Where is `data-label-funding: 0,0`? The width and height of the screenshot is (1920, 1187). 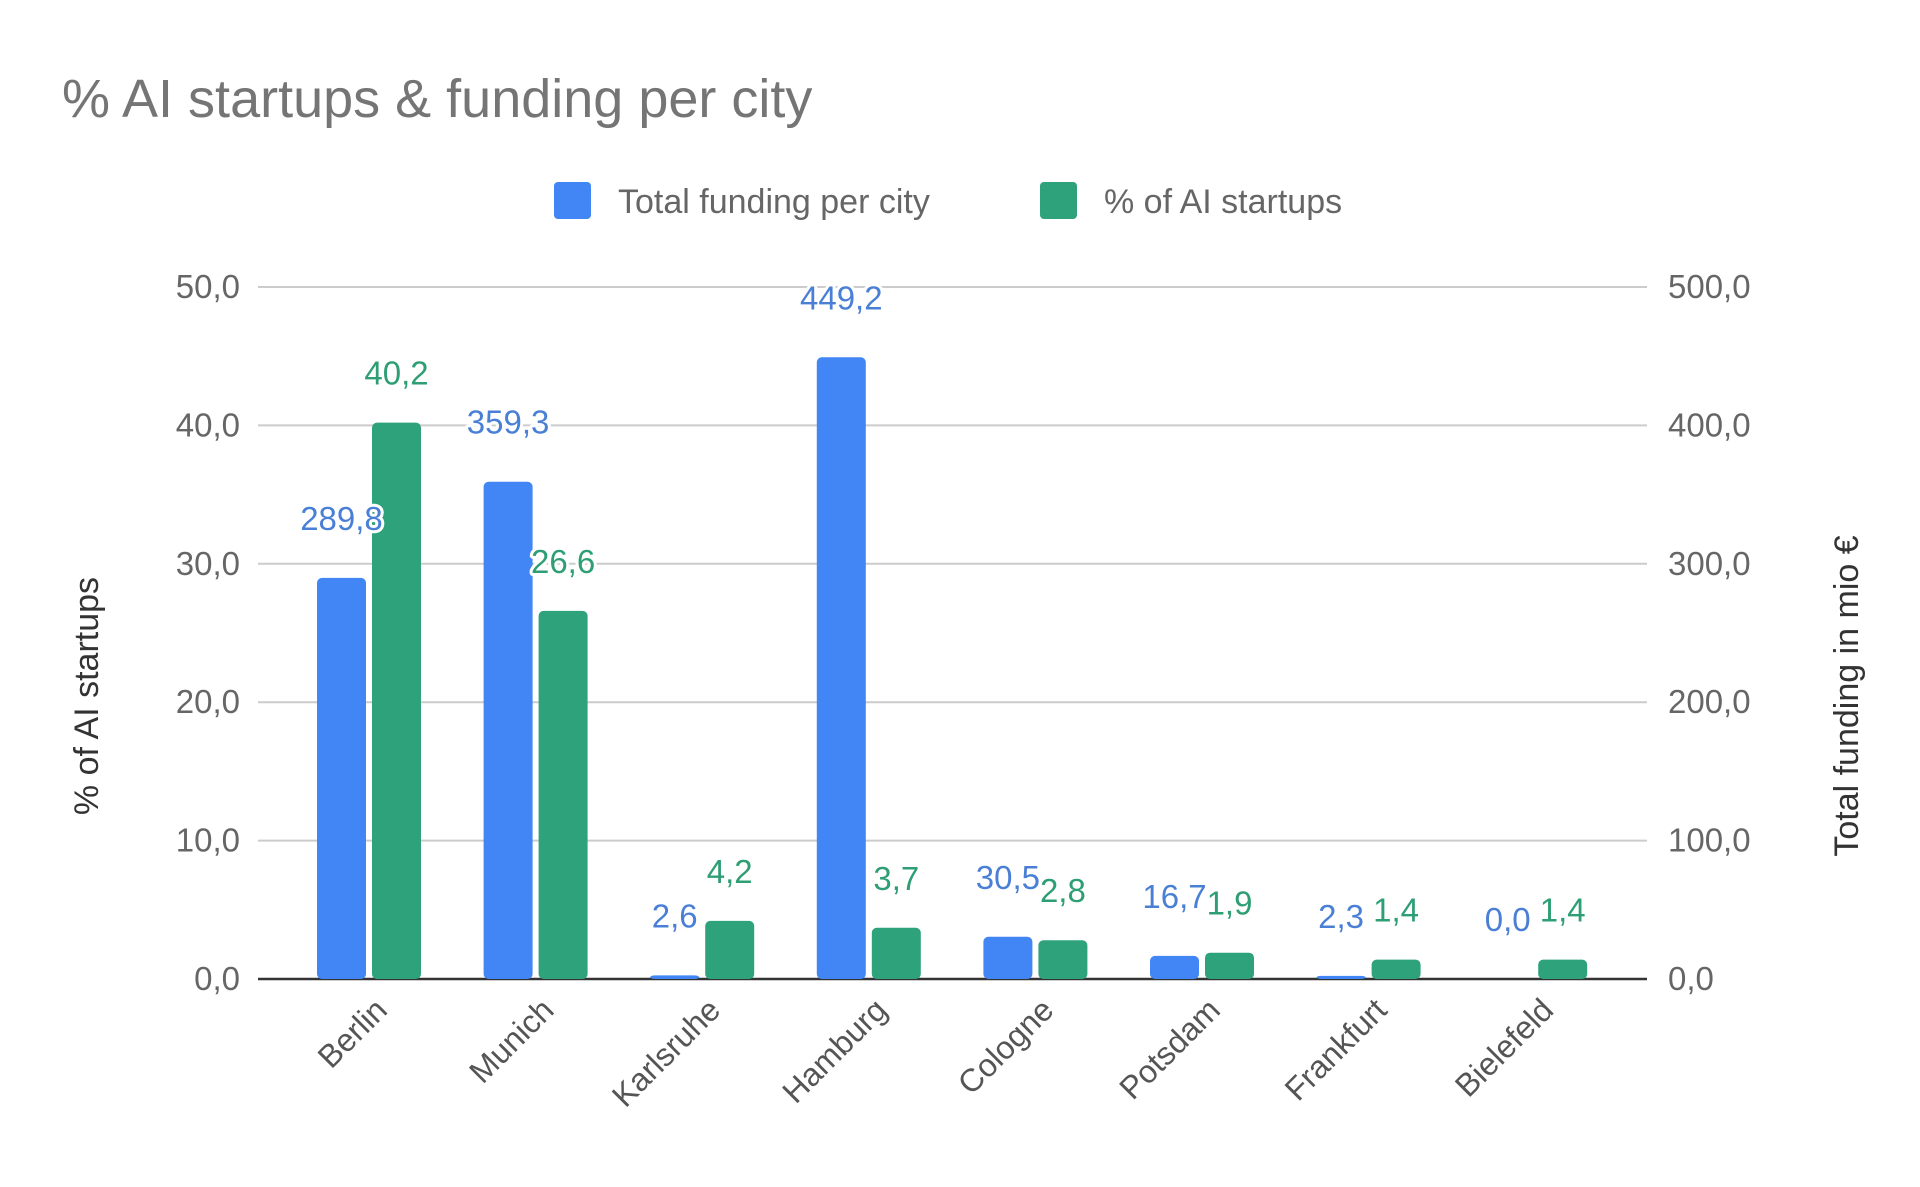
data-label-funding: 0,0 is located at coordinates (1508, 919).